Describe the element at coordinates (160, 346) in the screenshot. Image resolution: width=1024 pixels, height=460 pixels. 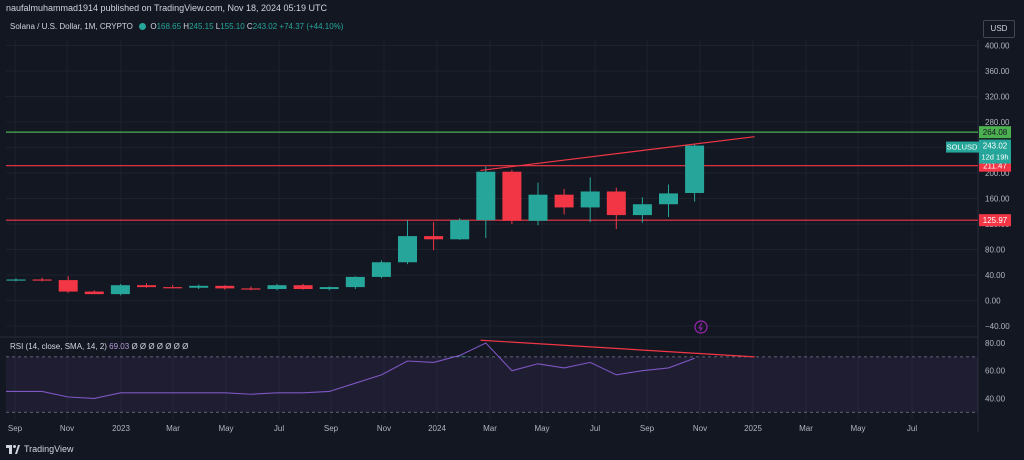
I see `rsi-placeholders: Ø Ø Ø Ø Ø Ø Ø` at that location.